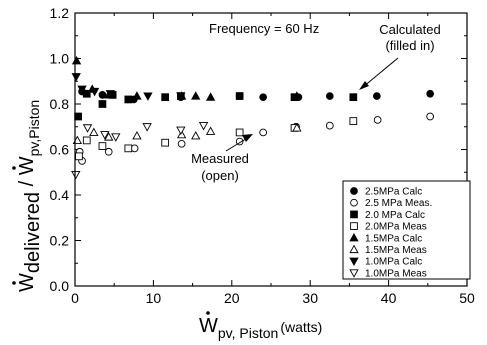 The width and height of the screenshot is (487, 345). What do you see at coordinates (364, 85) in the screenshot?
I see `calculated-arrow-head` at bounding box center [364, 85].